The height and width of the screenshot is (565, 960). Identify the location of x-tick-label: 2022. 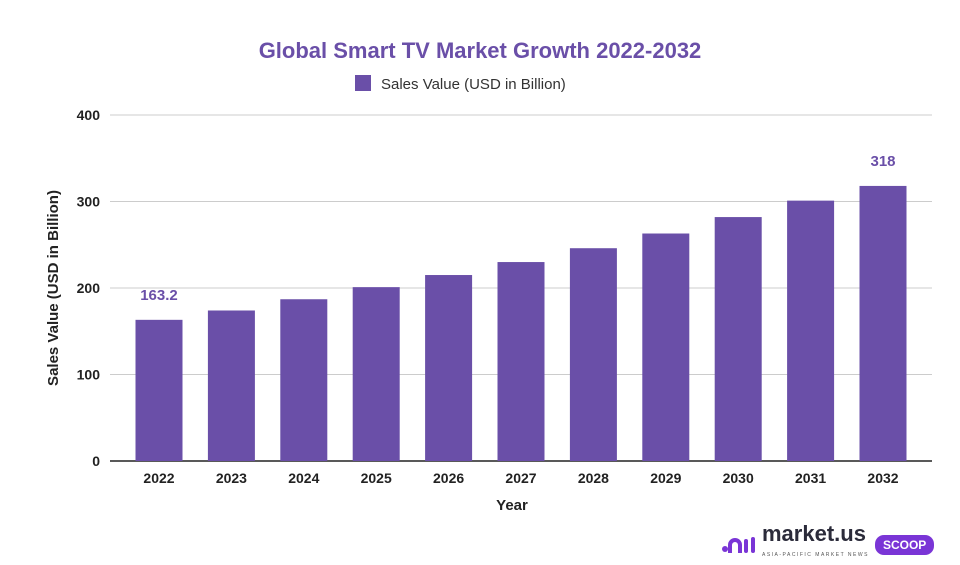
(158, 478).